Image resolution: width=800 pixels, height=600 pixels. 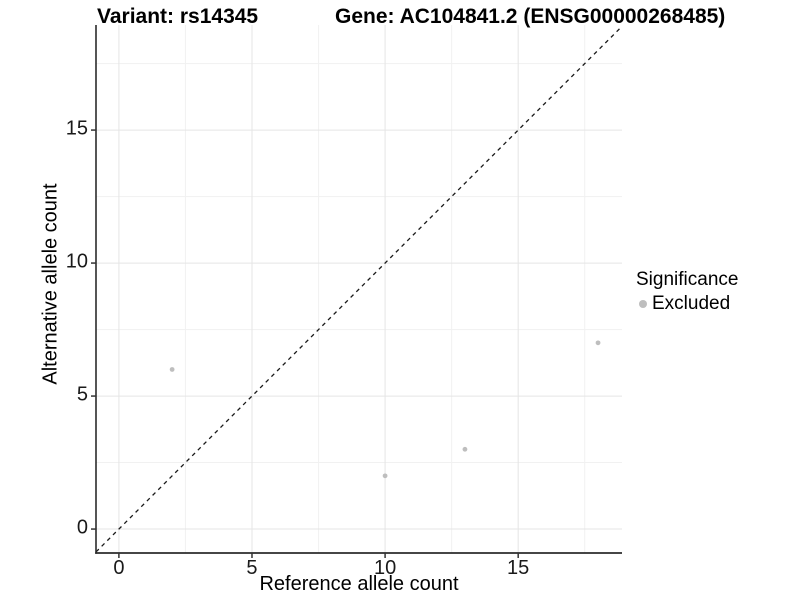 What do you see at coordinates (687, 292) in the screenshot?
I see `legend: Significance Excluded` at bounding box center [687, 292].